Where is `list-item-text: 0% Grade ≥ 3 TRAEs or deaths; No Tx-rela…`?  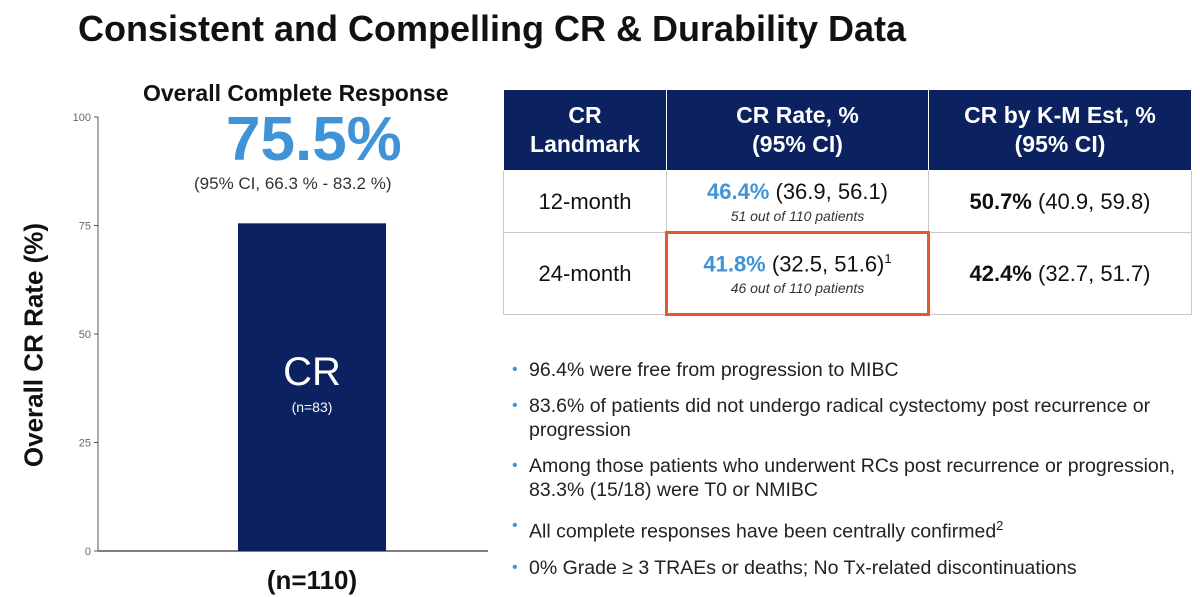 list-item-text: 0% Grade ≥ 3 TRAEs or deaths; No Tx-rela… is located at coordinates (803, 567).